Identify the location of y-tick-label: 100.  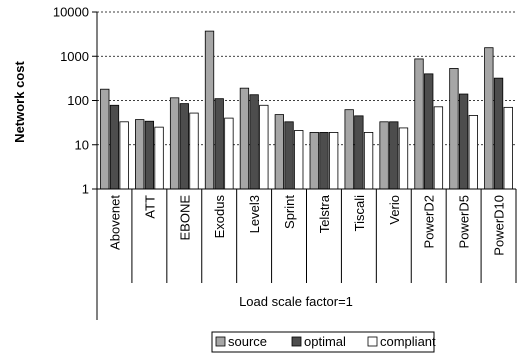
(78, 100).